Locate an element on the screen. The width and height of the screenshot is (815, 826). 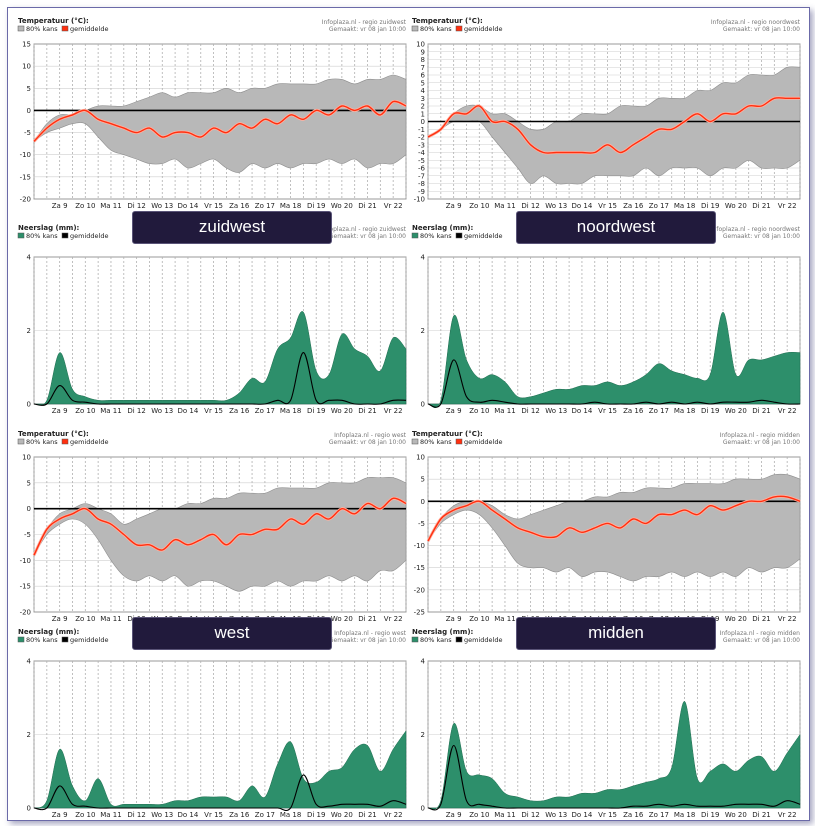
chart-made-time: Gemaakt: vr 08 jan 10:00 is located at coordinates (761, 640).